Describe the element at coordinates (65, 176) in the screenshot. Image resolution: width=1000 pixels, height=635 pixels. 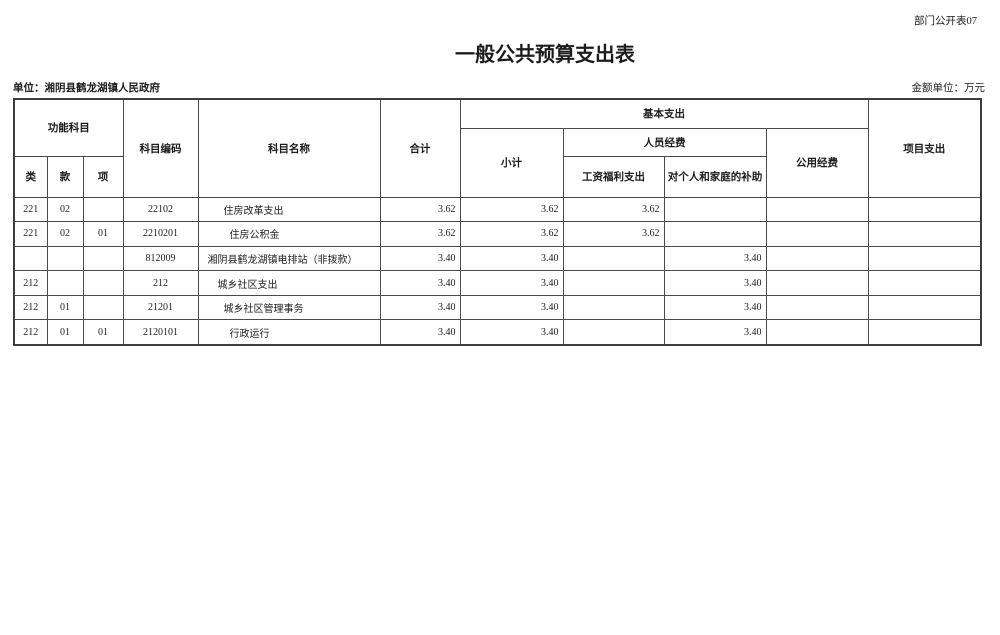
I see `header-section: 款` at that location.